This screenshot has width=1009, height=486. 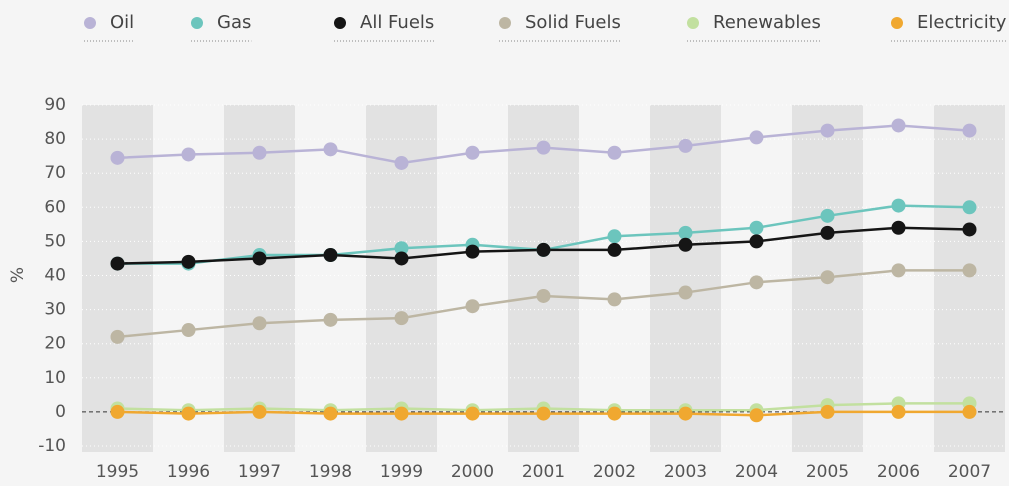 I want to click on y-tick-label: 40, so click(x=55, y=276).